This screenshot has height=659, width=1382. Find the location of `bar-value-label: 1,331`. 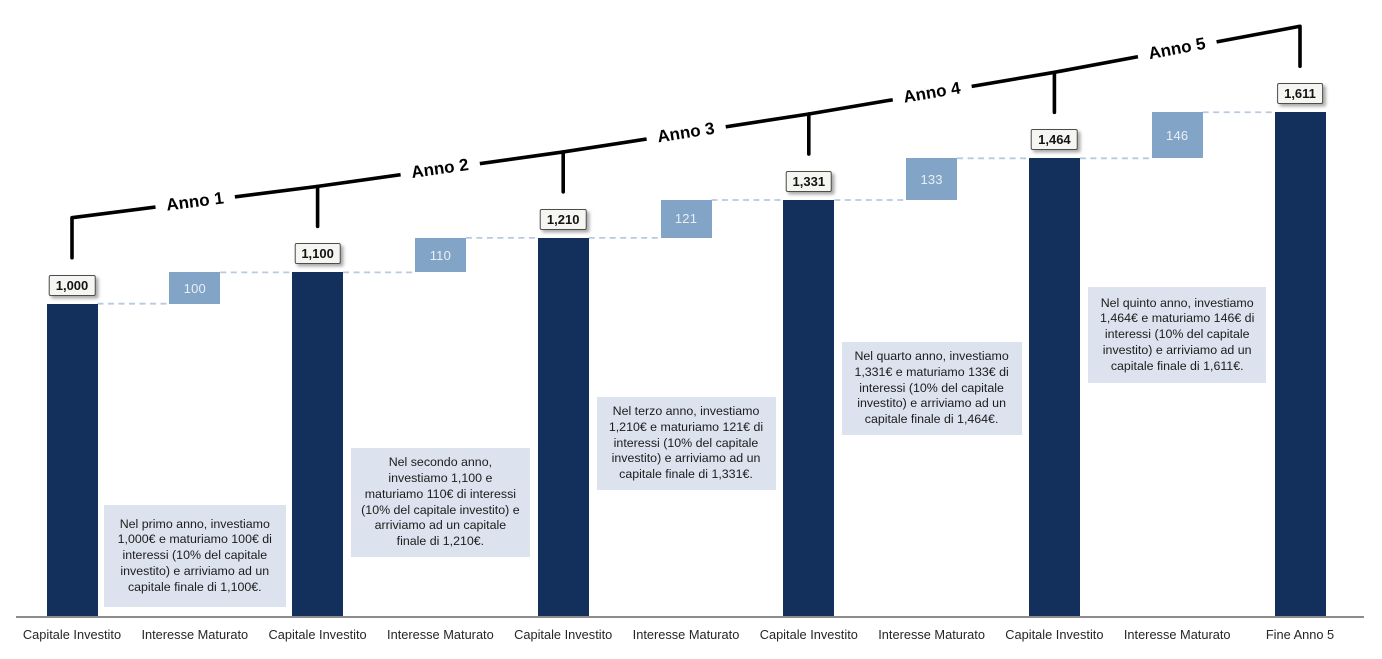

bar-value-label: 1,331 is located at coordinates (809, 181).